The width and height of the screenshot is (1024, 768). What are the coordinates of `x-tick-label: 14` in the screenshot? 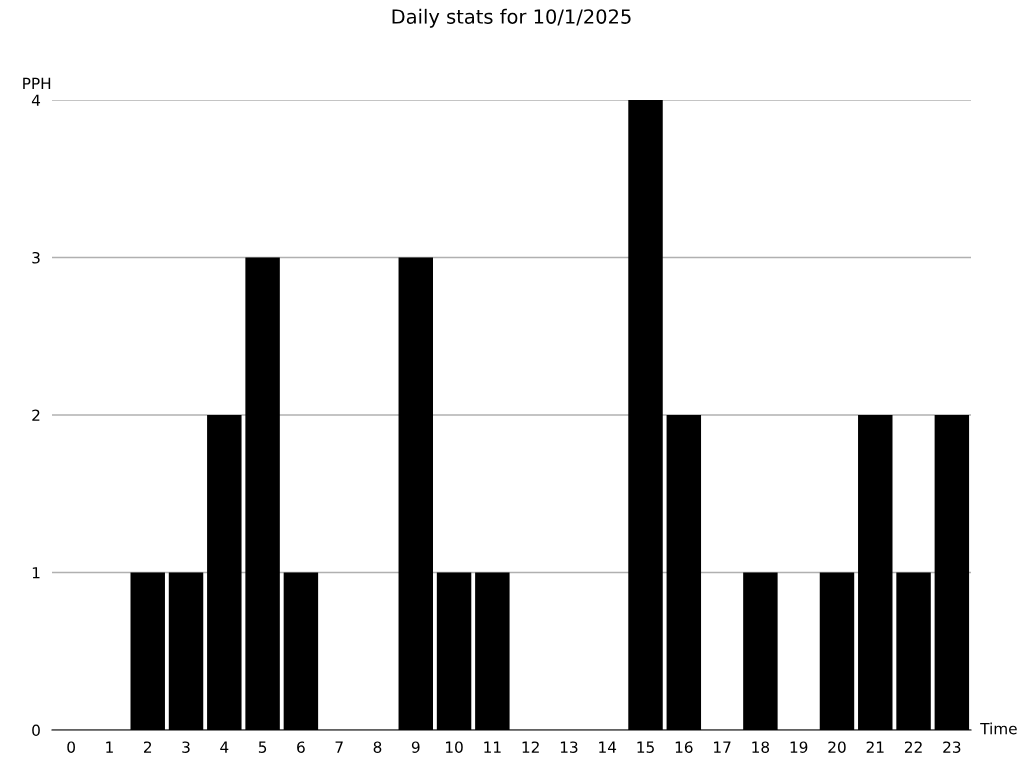 It's located at (608, 747).